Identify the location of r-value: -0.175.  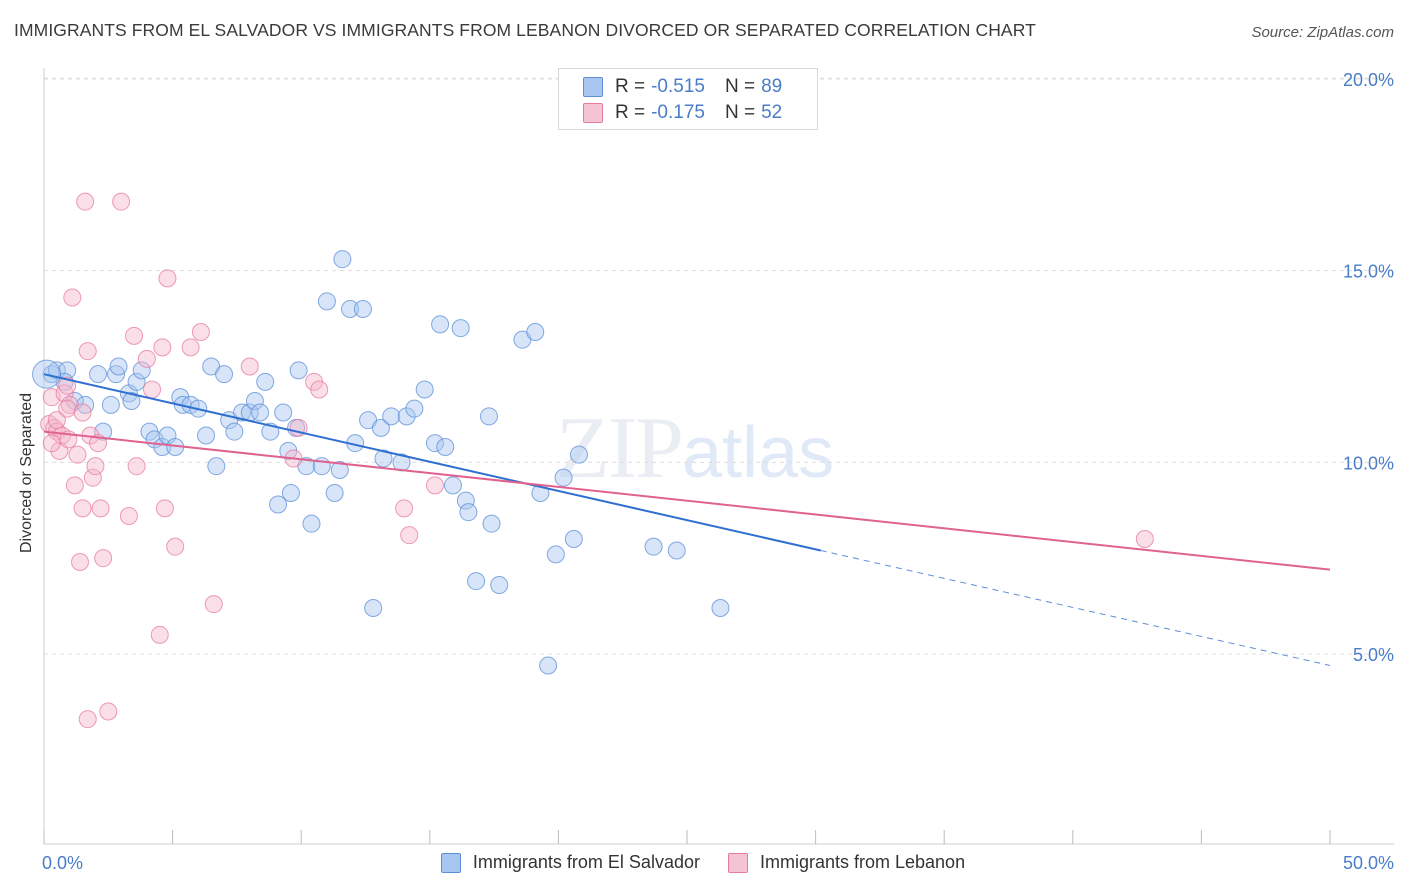
(678, 112).